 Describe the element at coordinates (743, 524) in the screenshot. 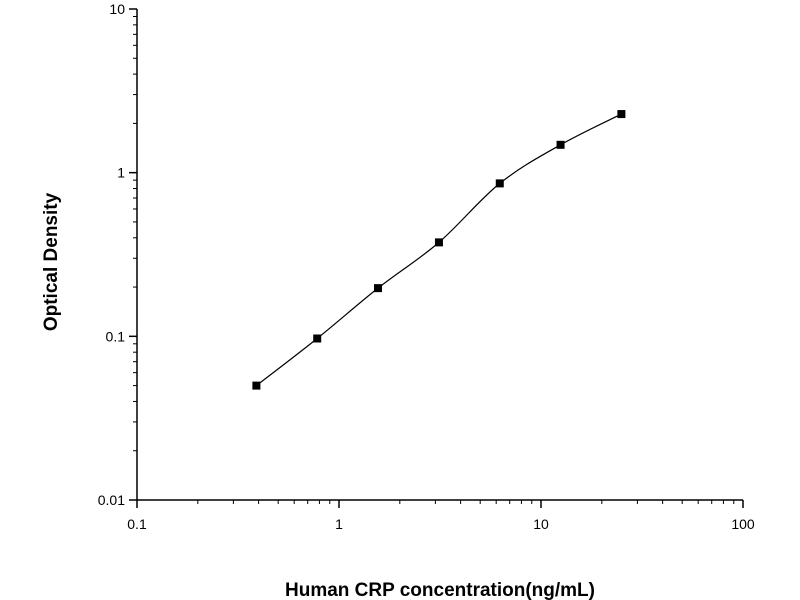

I see `x-tick-label: 100` at that location.